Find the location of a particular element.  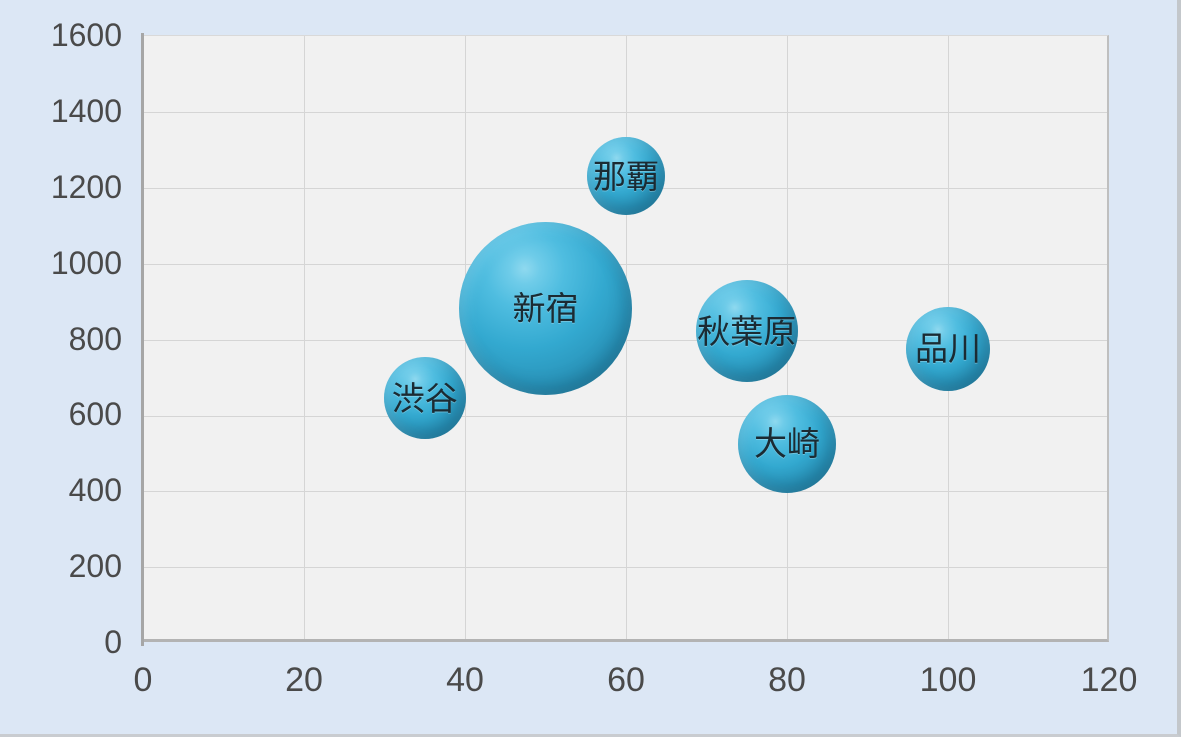

bubble-point: 品川 is located at coordinates (948, 348).